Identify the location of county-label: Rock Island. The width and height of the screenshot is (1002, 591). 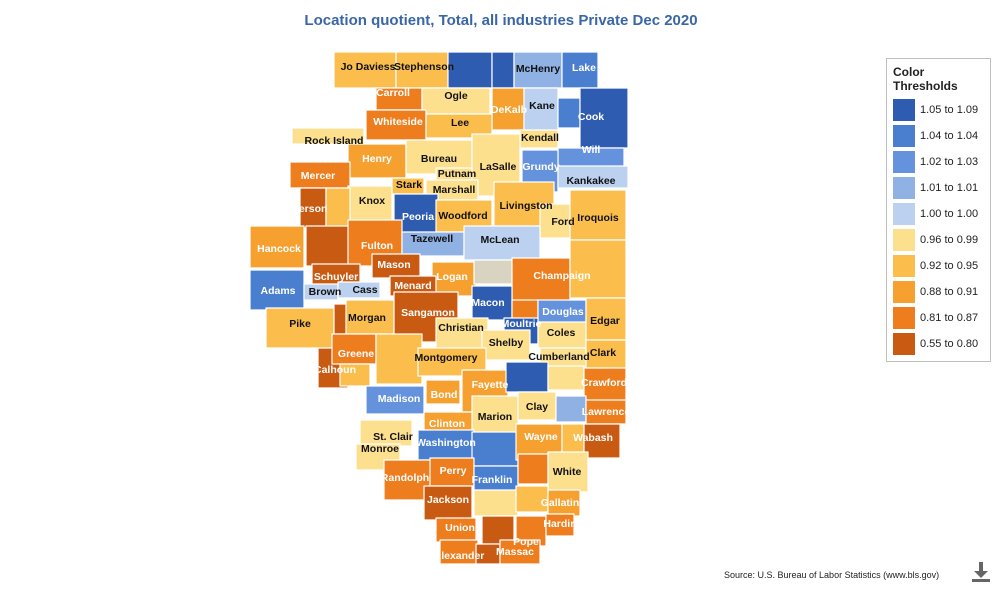
(334, 141).